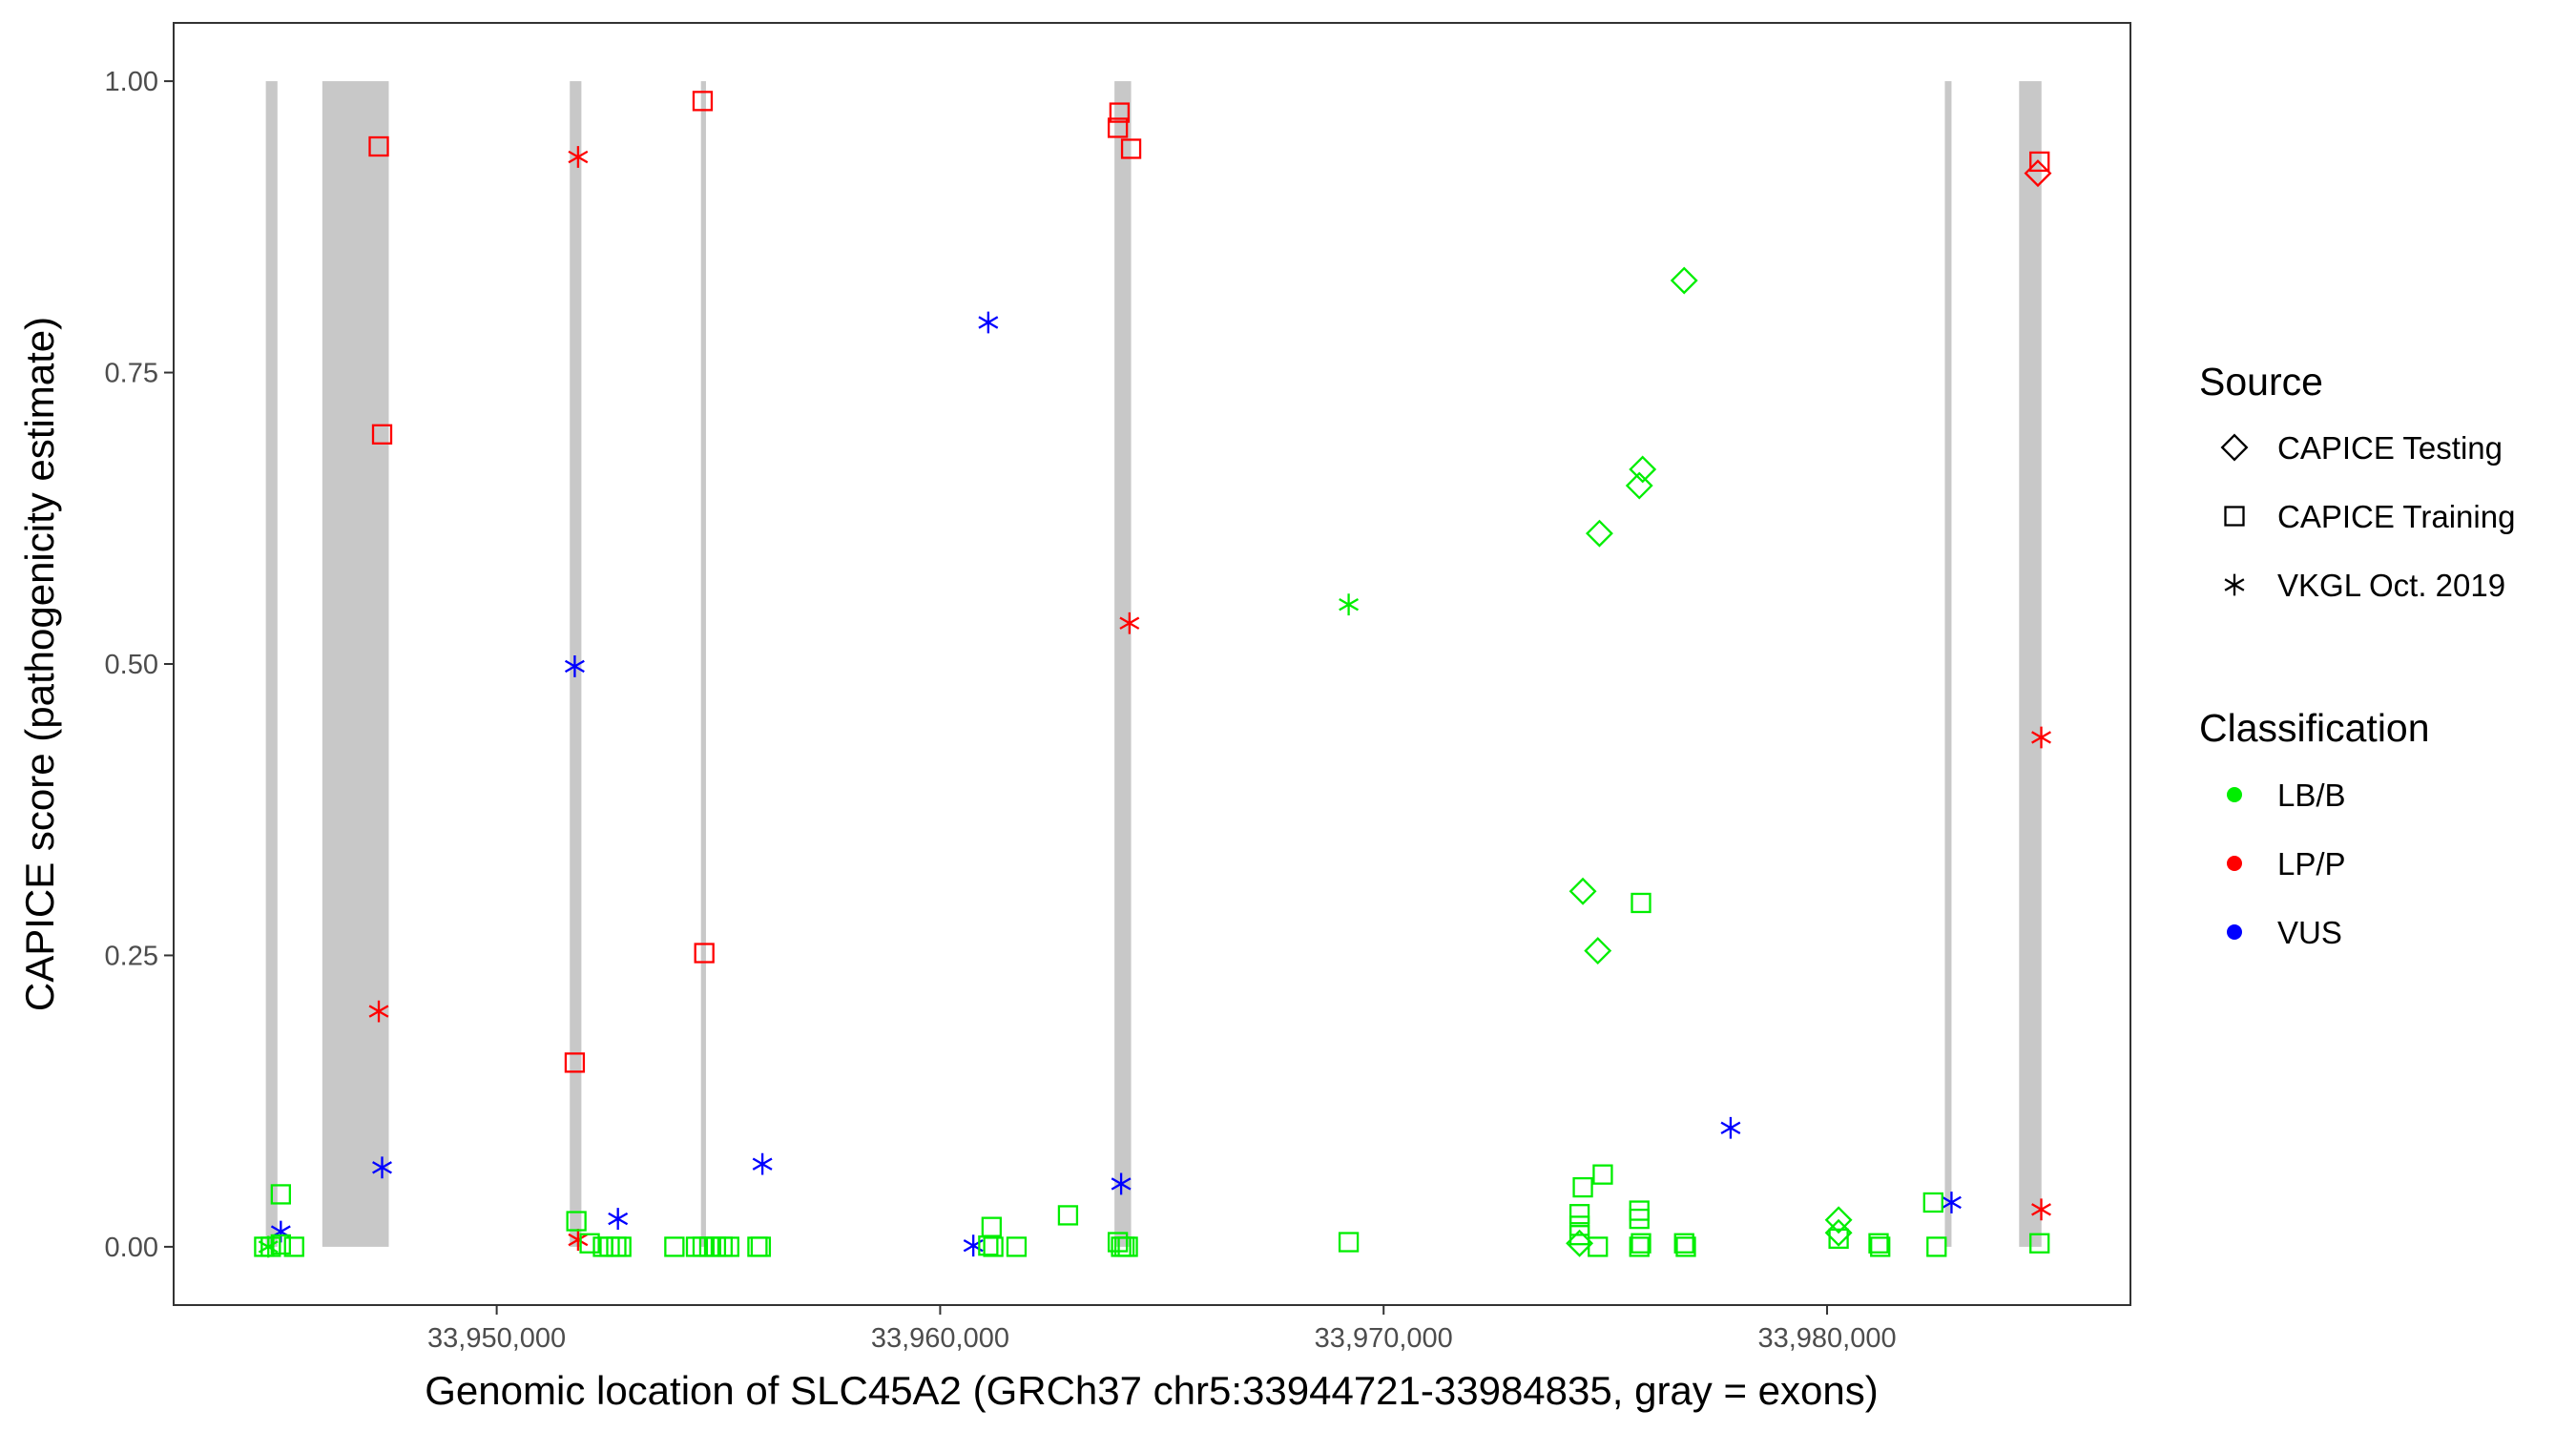 The height and width of the screenshot is (1431, 2576). Describe the element at coordinates (2234, 447) in the screenshot. I see `legend-diamond-icon` at that location.